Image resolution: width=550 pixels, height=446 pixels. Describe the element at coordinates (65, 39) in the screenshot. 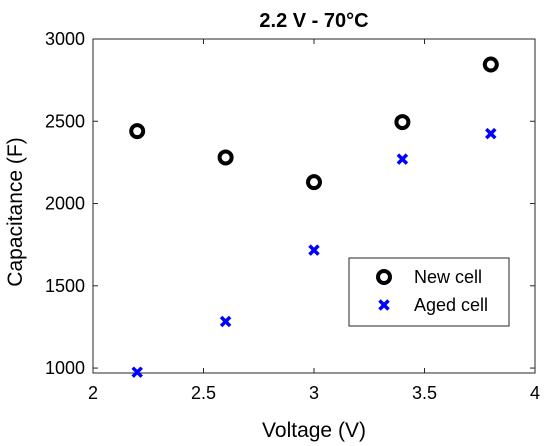

I see `y-tick-label: 3000` at that location.